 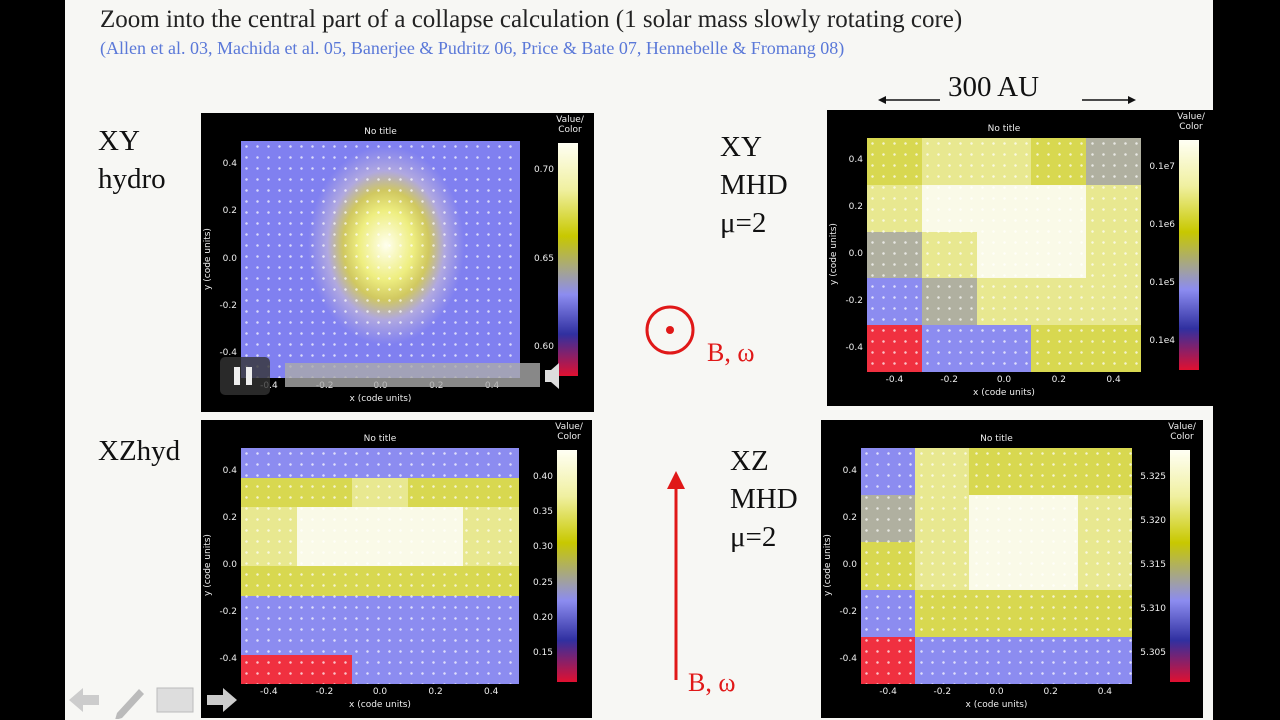 What do you see at coordinates (1153, 521) in the screenshot?
I see `colorbar-tick-label: 5.320` at bounding box center [1153, 521].